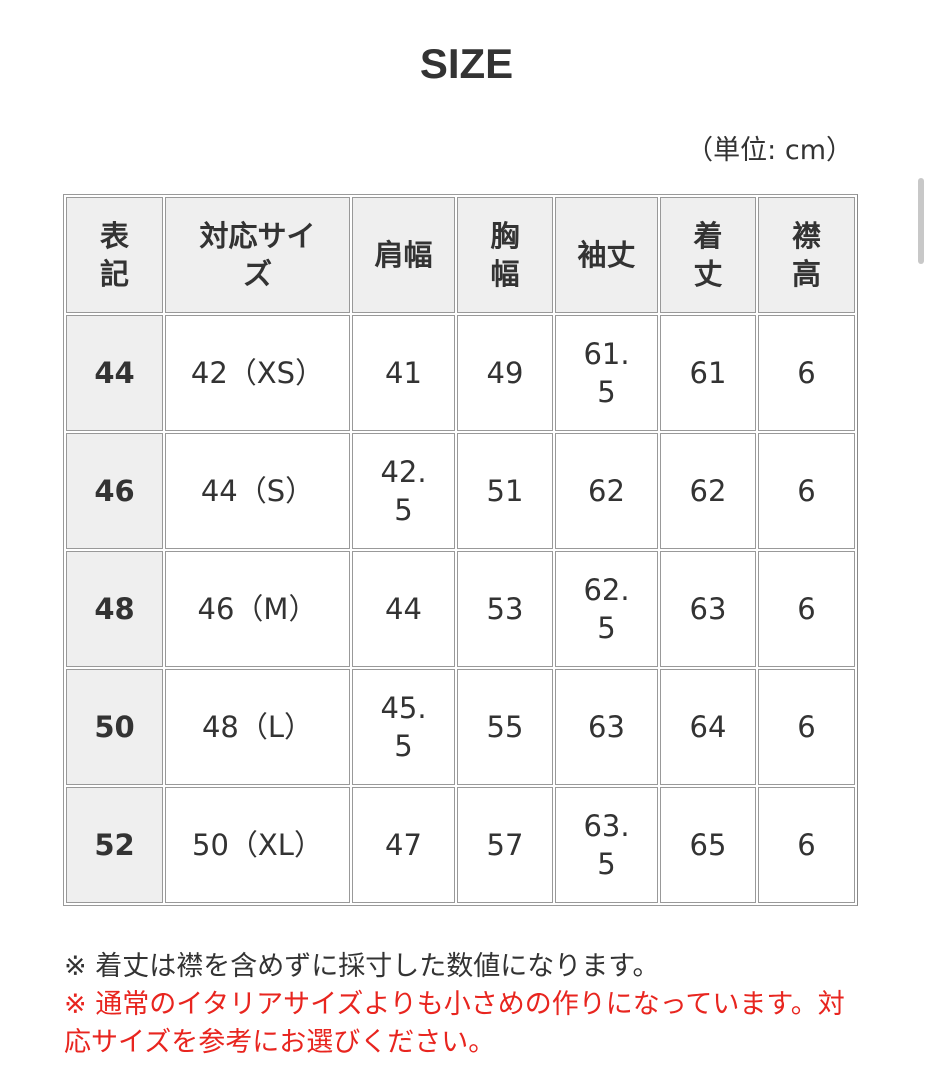  I want to click on cell-length: 64, so click(708, 727).